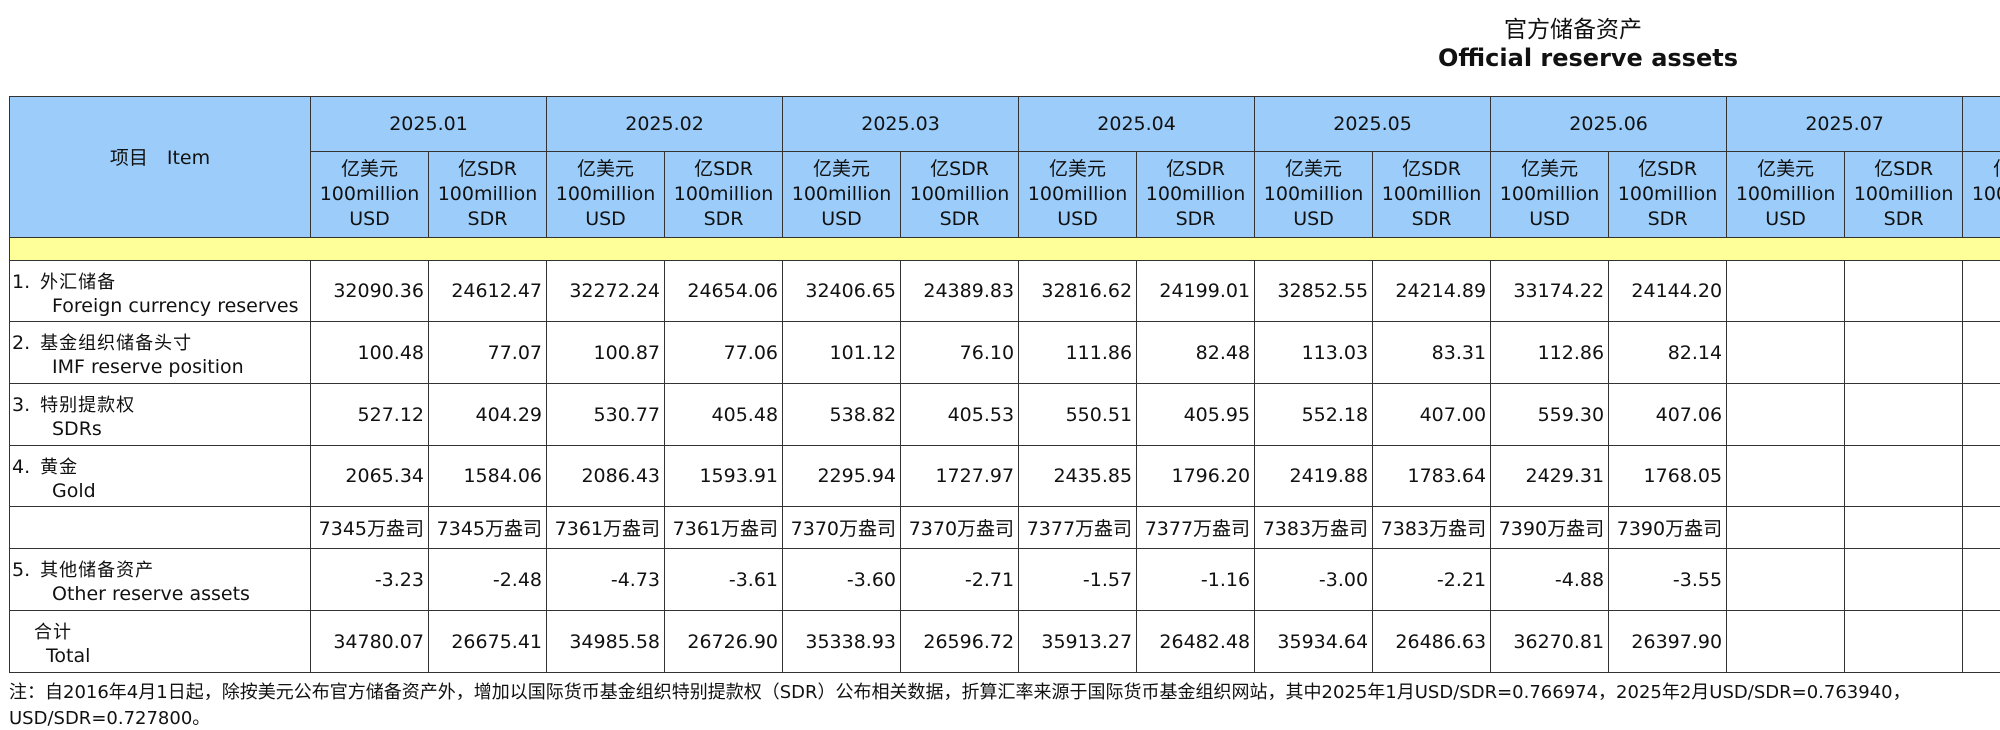 The height and width of the screenshot is (730, 2000). I want to click on value-cell: -4.88, so click(1550, 580).